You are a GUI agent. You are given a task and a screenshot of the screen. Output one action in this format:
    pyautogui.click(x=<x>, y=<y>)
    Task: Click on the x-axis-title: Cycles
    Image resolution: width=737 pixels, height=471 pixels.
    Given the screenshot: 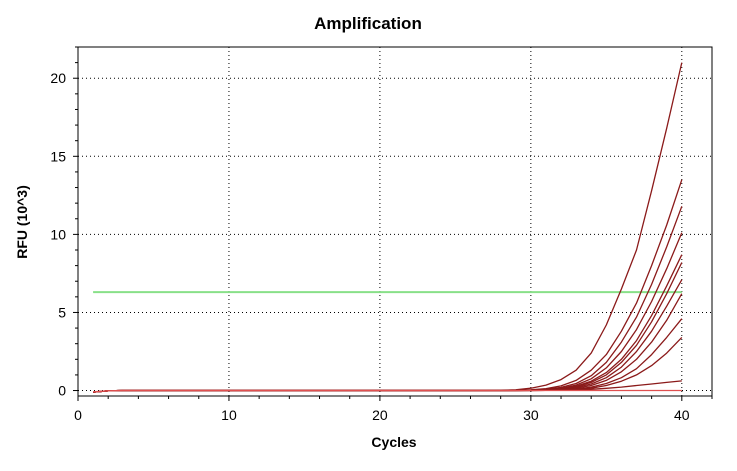 What is the action you would take?
    pyautogui.click(x=393, y=442)
    